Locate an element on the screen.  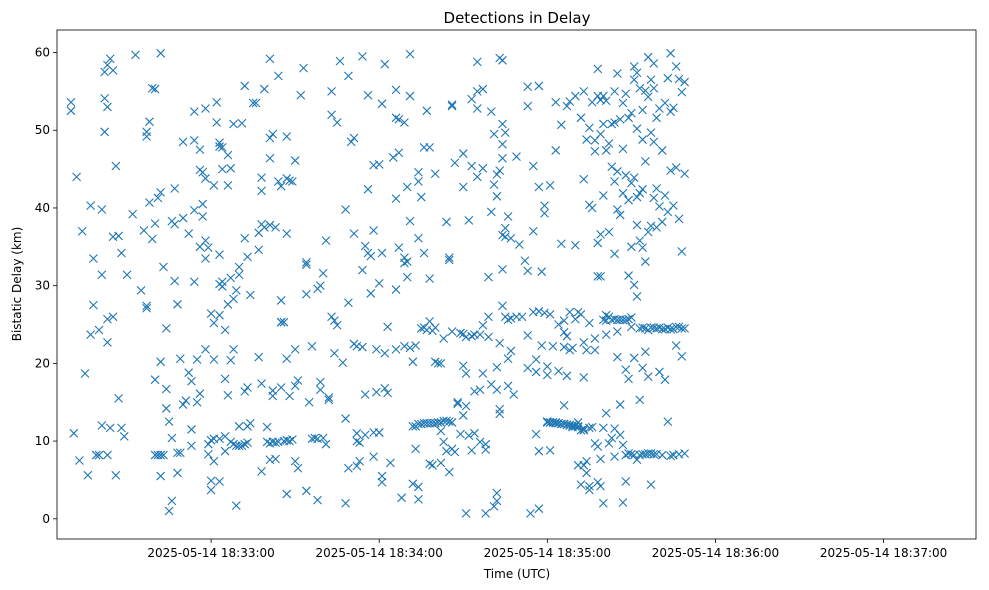
y-tick-label: 0 is located at coordinates (46, 519).